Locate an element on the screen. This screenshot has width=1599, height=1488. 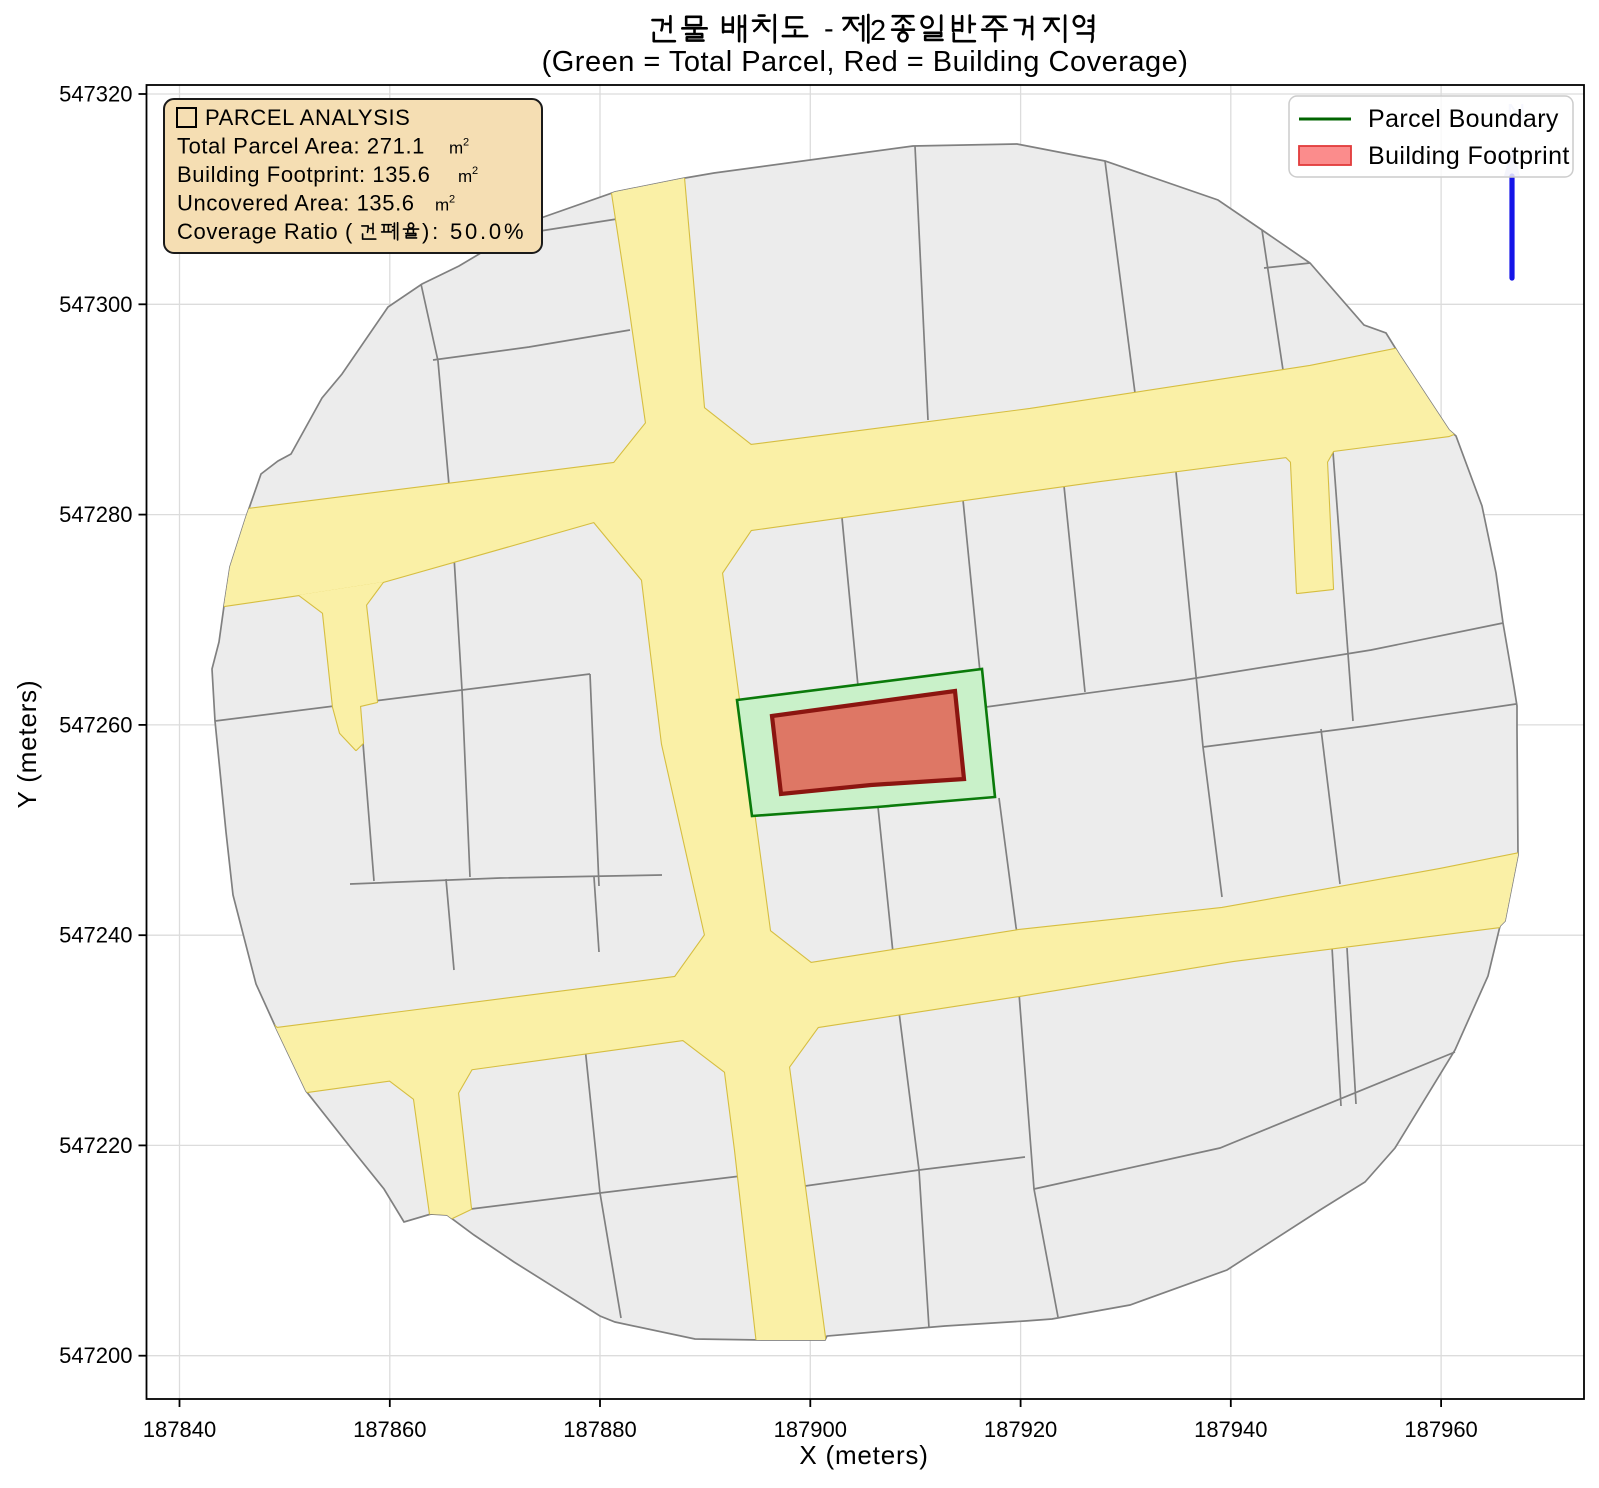
svg-text: Total Parcel Area: 271.1 is located at coordinates (301, 146).